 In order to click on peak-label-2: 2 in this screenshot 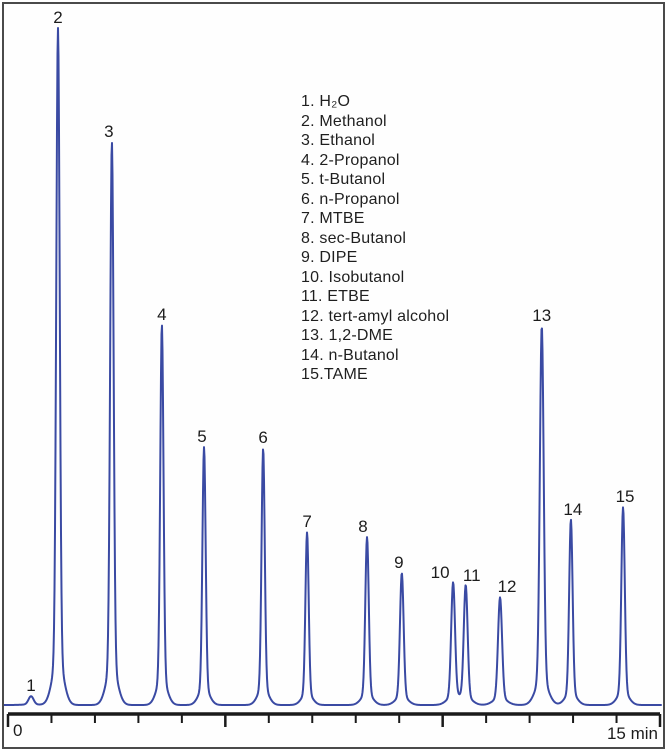, I will do `click(58, 17)`.